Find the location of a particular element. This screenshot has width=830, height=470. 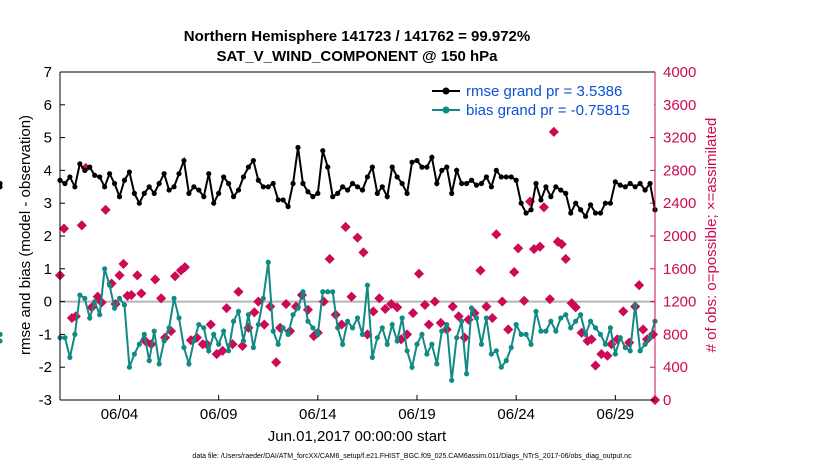

x-tick-label: 06/09 is located at coordinates (219, 414).